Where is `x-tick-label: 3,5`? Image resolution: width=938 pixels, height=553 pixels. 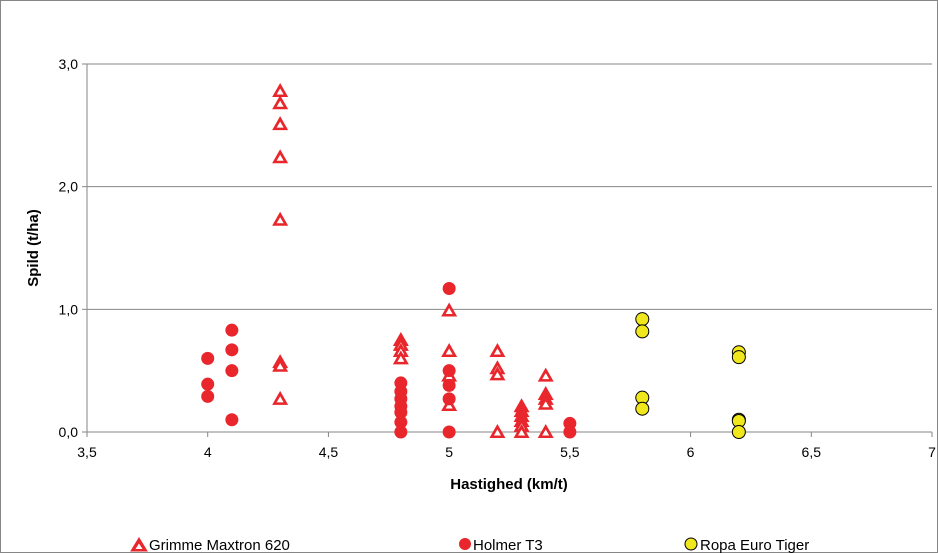 x-tick-label: 3,5 is located at coordinates (87, 452).